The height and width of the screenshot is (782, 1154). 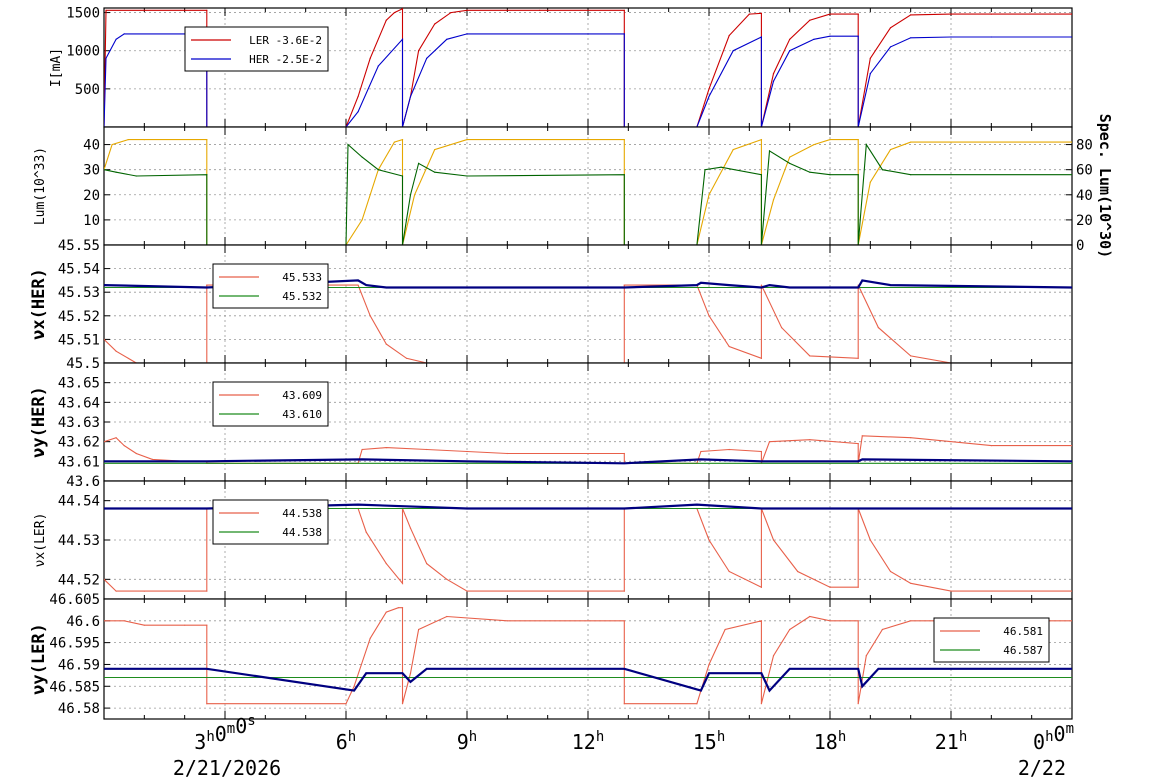 What do you see at coordinates (83, 52) in the screenshot?
I see `y-tick-label: 1000` at bounding box center [83, 52].